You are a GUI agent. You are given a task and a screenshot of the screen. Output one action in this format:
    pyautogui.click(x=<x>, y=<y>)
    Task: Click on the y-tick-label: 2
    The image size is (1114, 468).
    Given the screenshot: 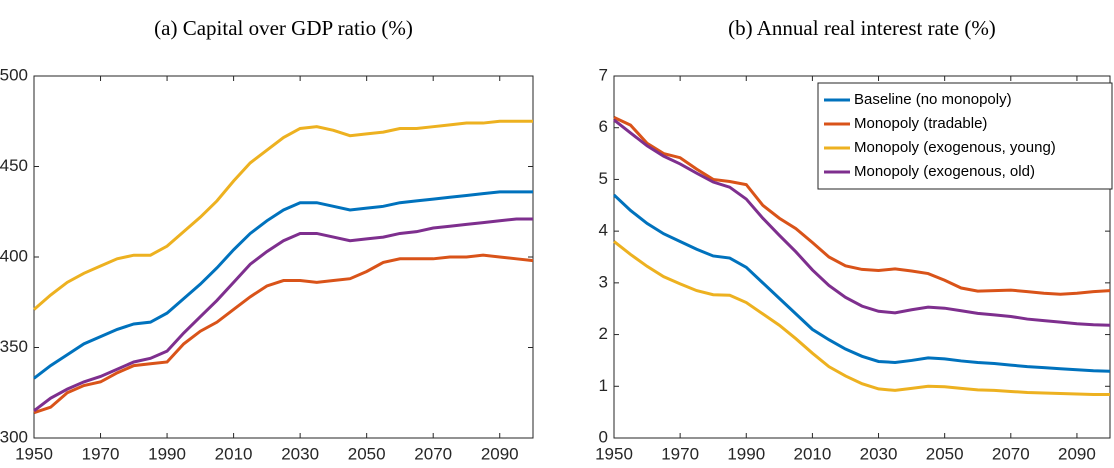 What is the action you would take?
    pyautogui.click(x=603, y=333)
    